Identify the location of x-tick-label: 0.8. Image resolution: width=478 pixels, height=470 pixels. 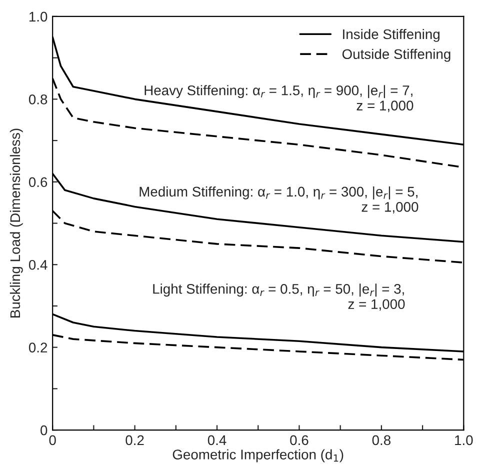
(381, 440).